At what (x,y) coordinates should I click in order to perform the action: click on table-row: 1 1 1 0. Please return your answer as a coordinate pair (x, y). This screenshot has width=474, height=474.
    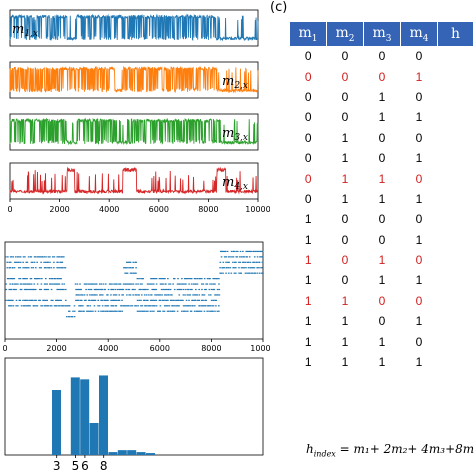
    Looking at the image, I should click on (382, 341).